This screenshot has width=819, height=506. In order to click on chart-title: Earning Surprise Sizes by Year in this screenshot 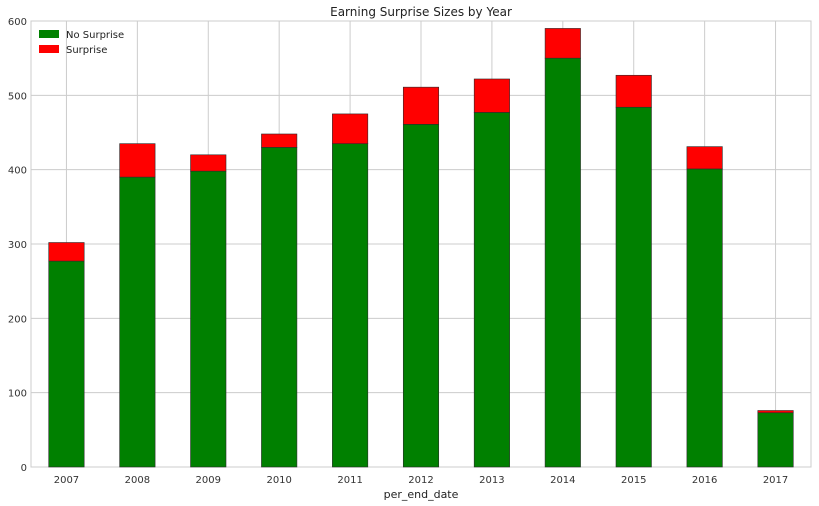, I will do `click(421, 12)`.